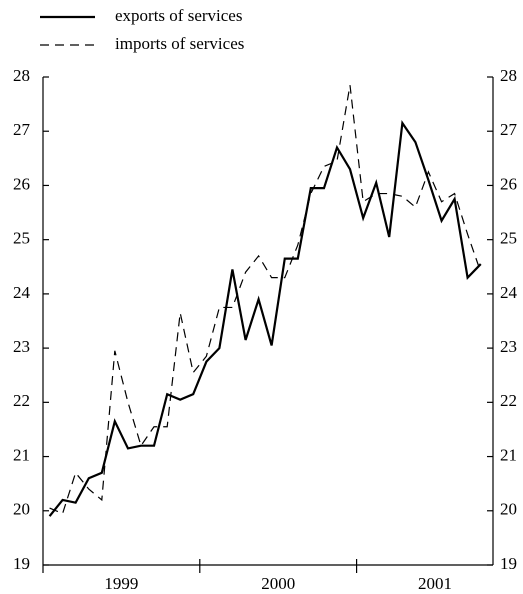 This screenshot has width=523, height=594. Describe the element at coordinates (179, 43) in the screenshot. I see `legend-label: imports of services` at that location.